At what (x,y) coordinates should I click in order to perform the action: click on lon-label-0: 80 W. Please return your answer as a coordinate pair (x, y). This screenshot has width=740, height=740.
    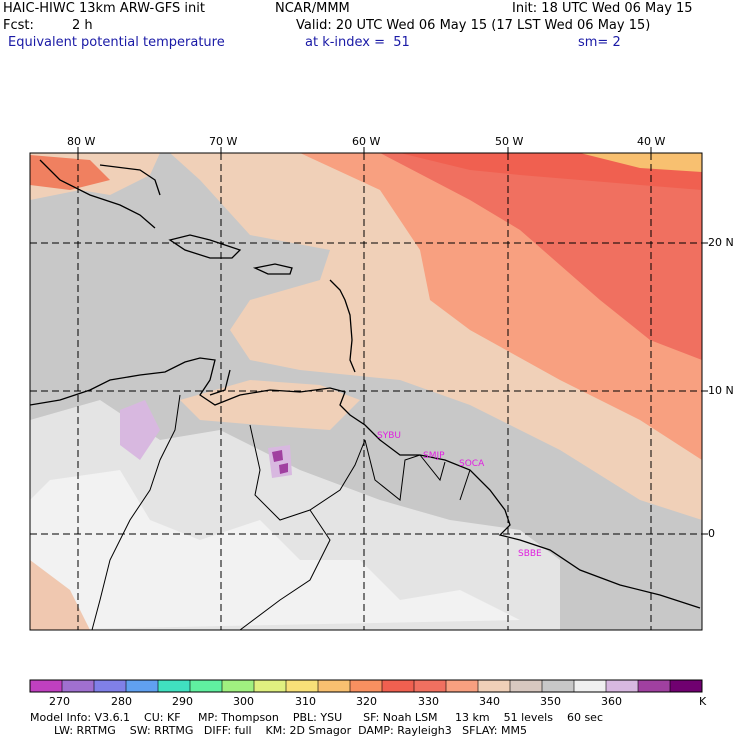
    Looking at the image, I should click on (81, 141).